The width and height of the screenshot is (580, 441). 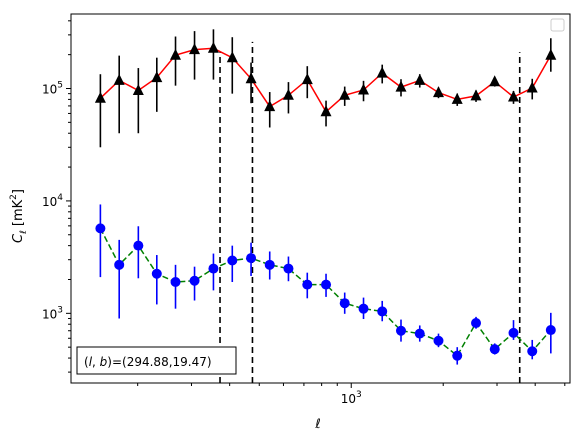 What do you see at coordinates (351, 398) in the screenshot?
I see `x-tick-label: 103` at bounding box center [351, 398].